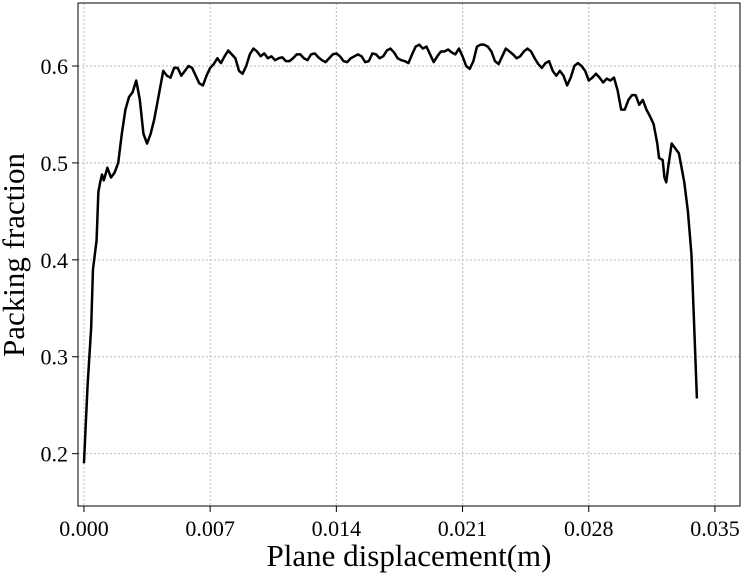  Describe the element at coordinates (55, 357) in the screenshot. I see `y-tick-label: 0.3` at that location.